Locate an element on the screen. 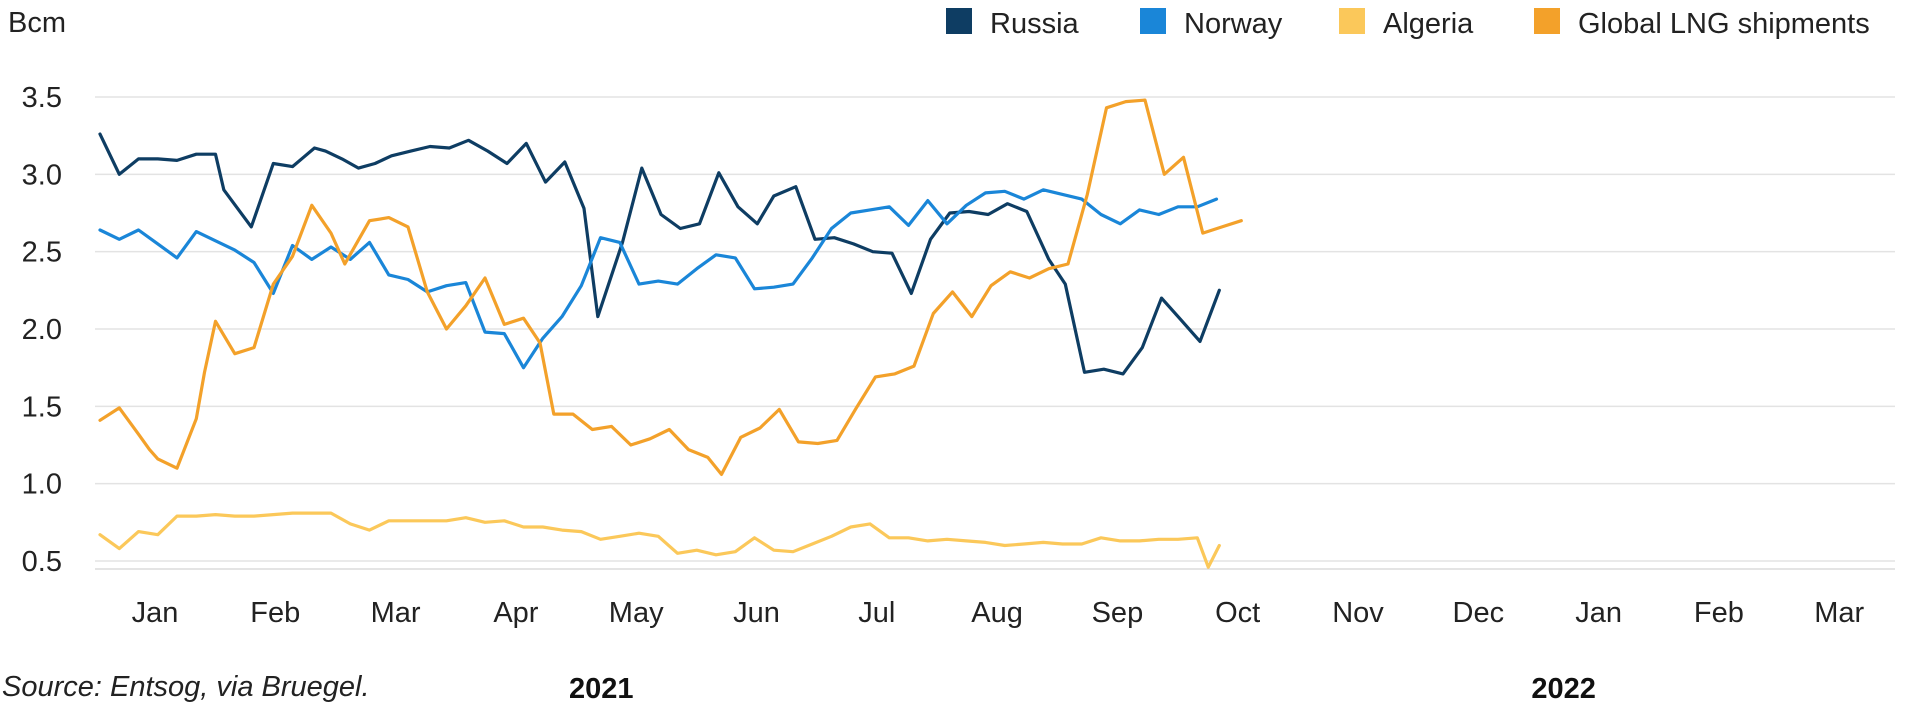 The height and width of the screenshot is (714, 1920). x-tick-label: Aug is located at coordinates (997, 613).